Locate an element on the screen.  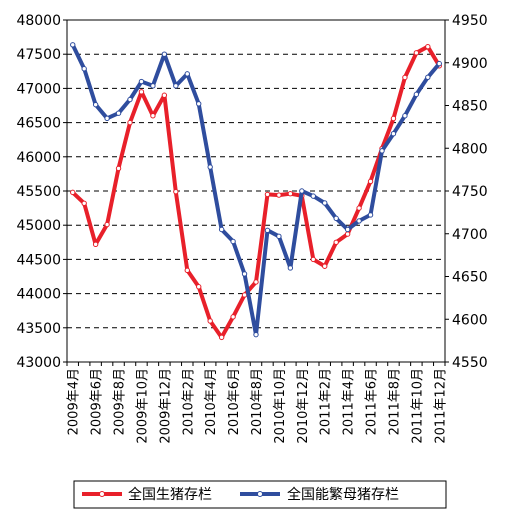
right-tick-label: 4850 is located at coordinates (470, 107).